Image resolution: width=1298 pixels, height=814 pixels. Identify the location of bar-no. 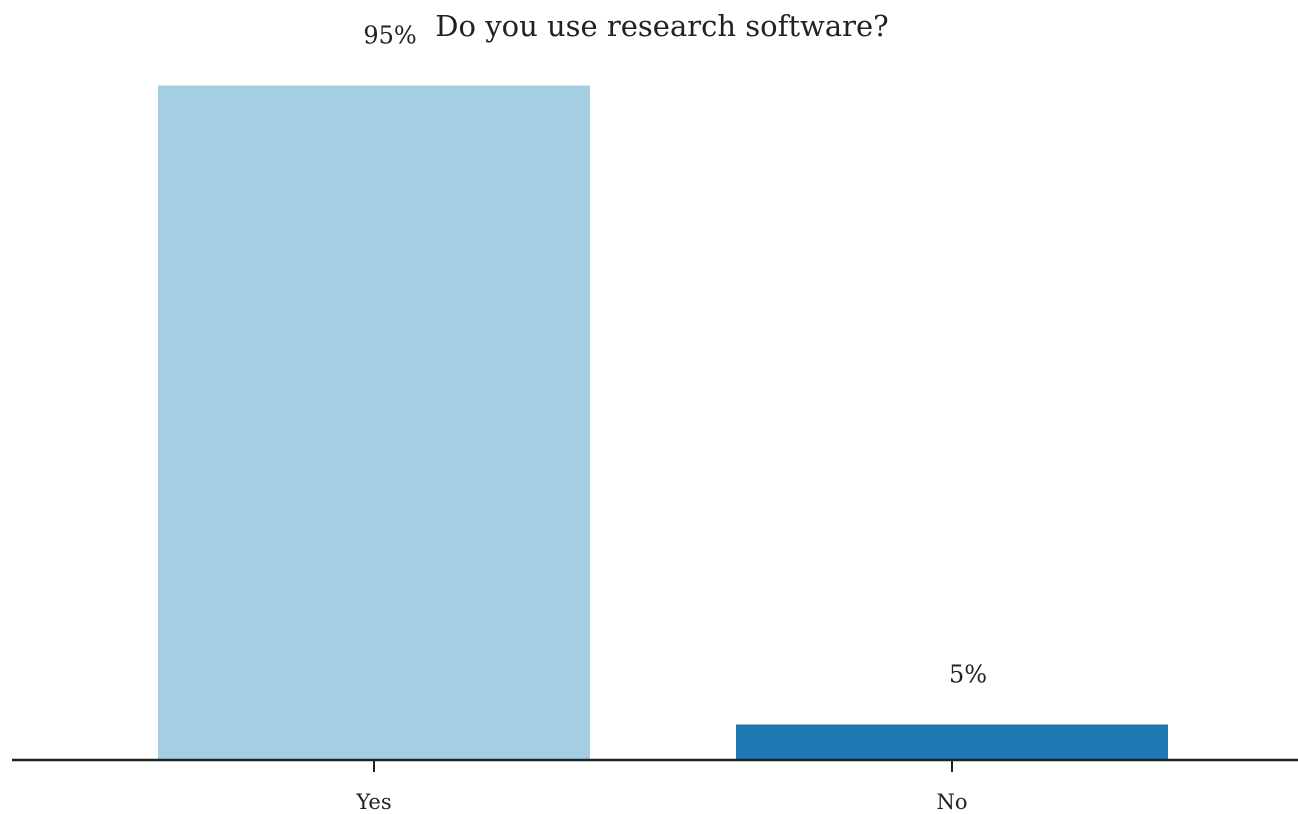
(952, 742).